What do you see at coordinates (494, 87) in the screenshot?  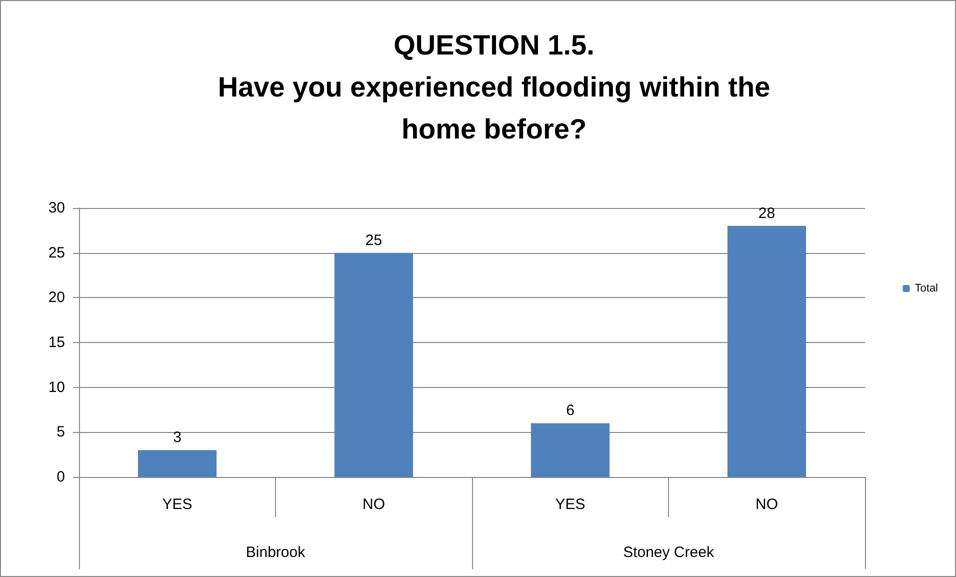 I see `chart-title: QUESTION 1.5. Have you experienced flooding within the home before?` at bounding box center [494, 87].